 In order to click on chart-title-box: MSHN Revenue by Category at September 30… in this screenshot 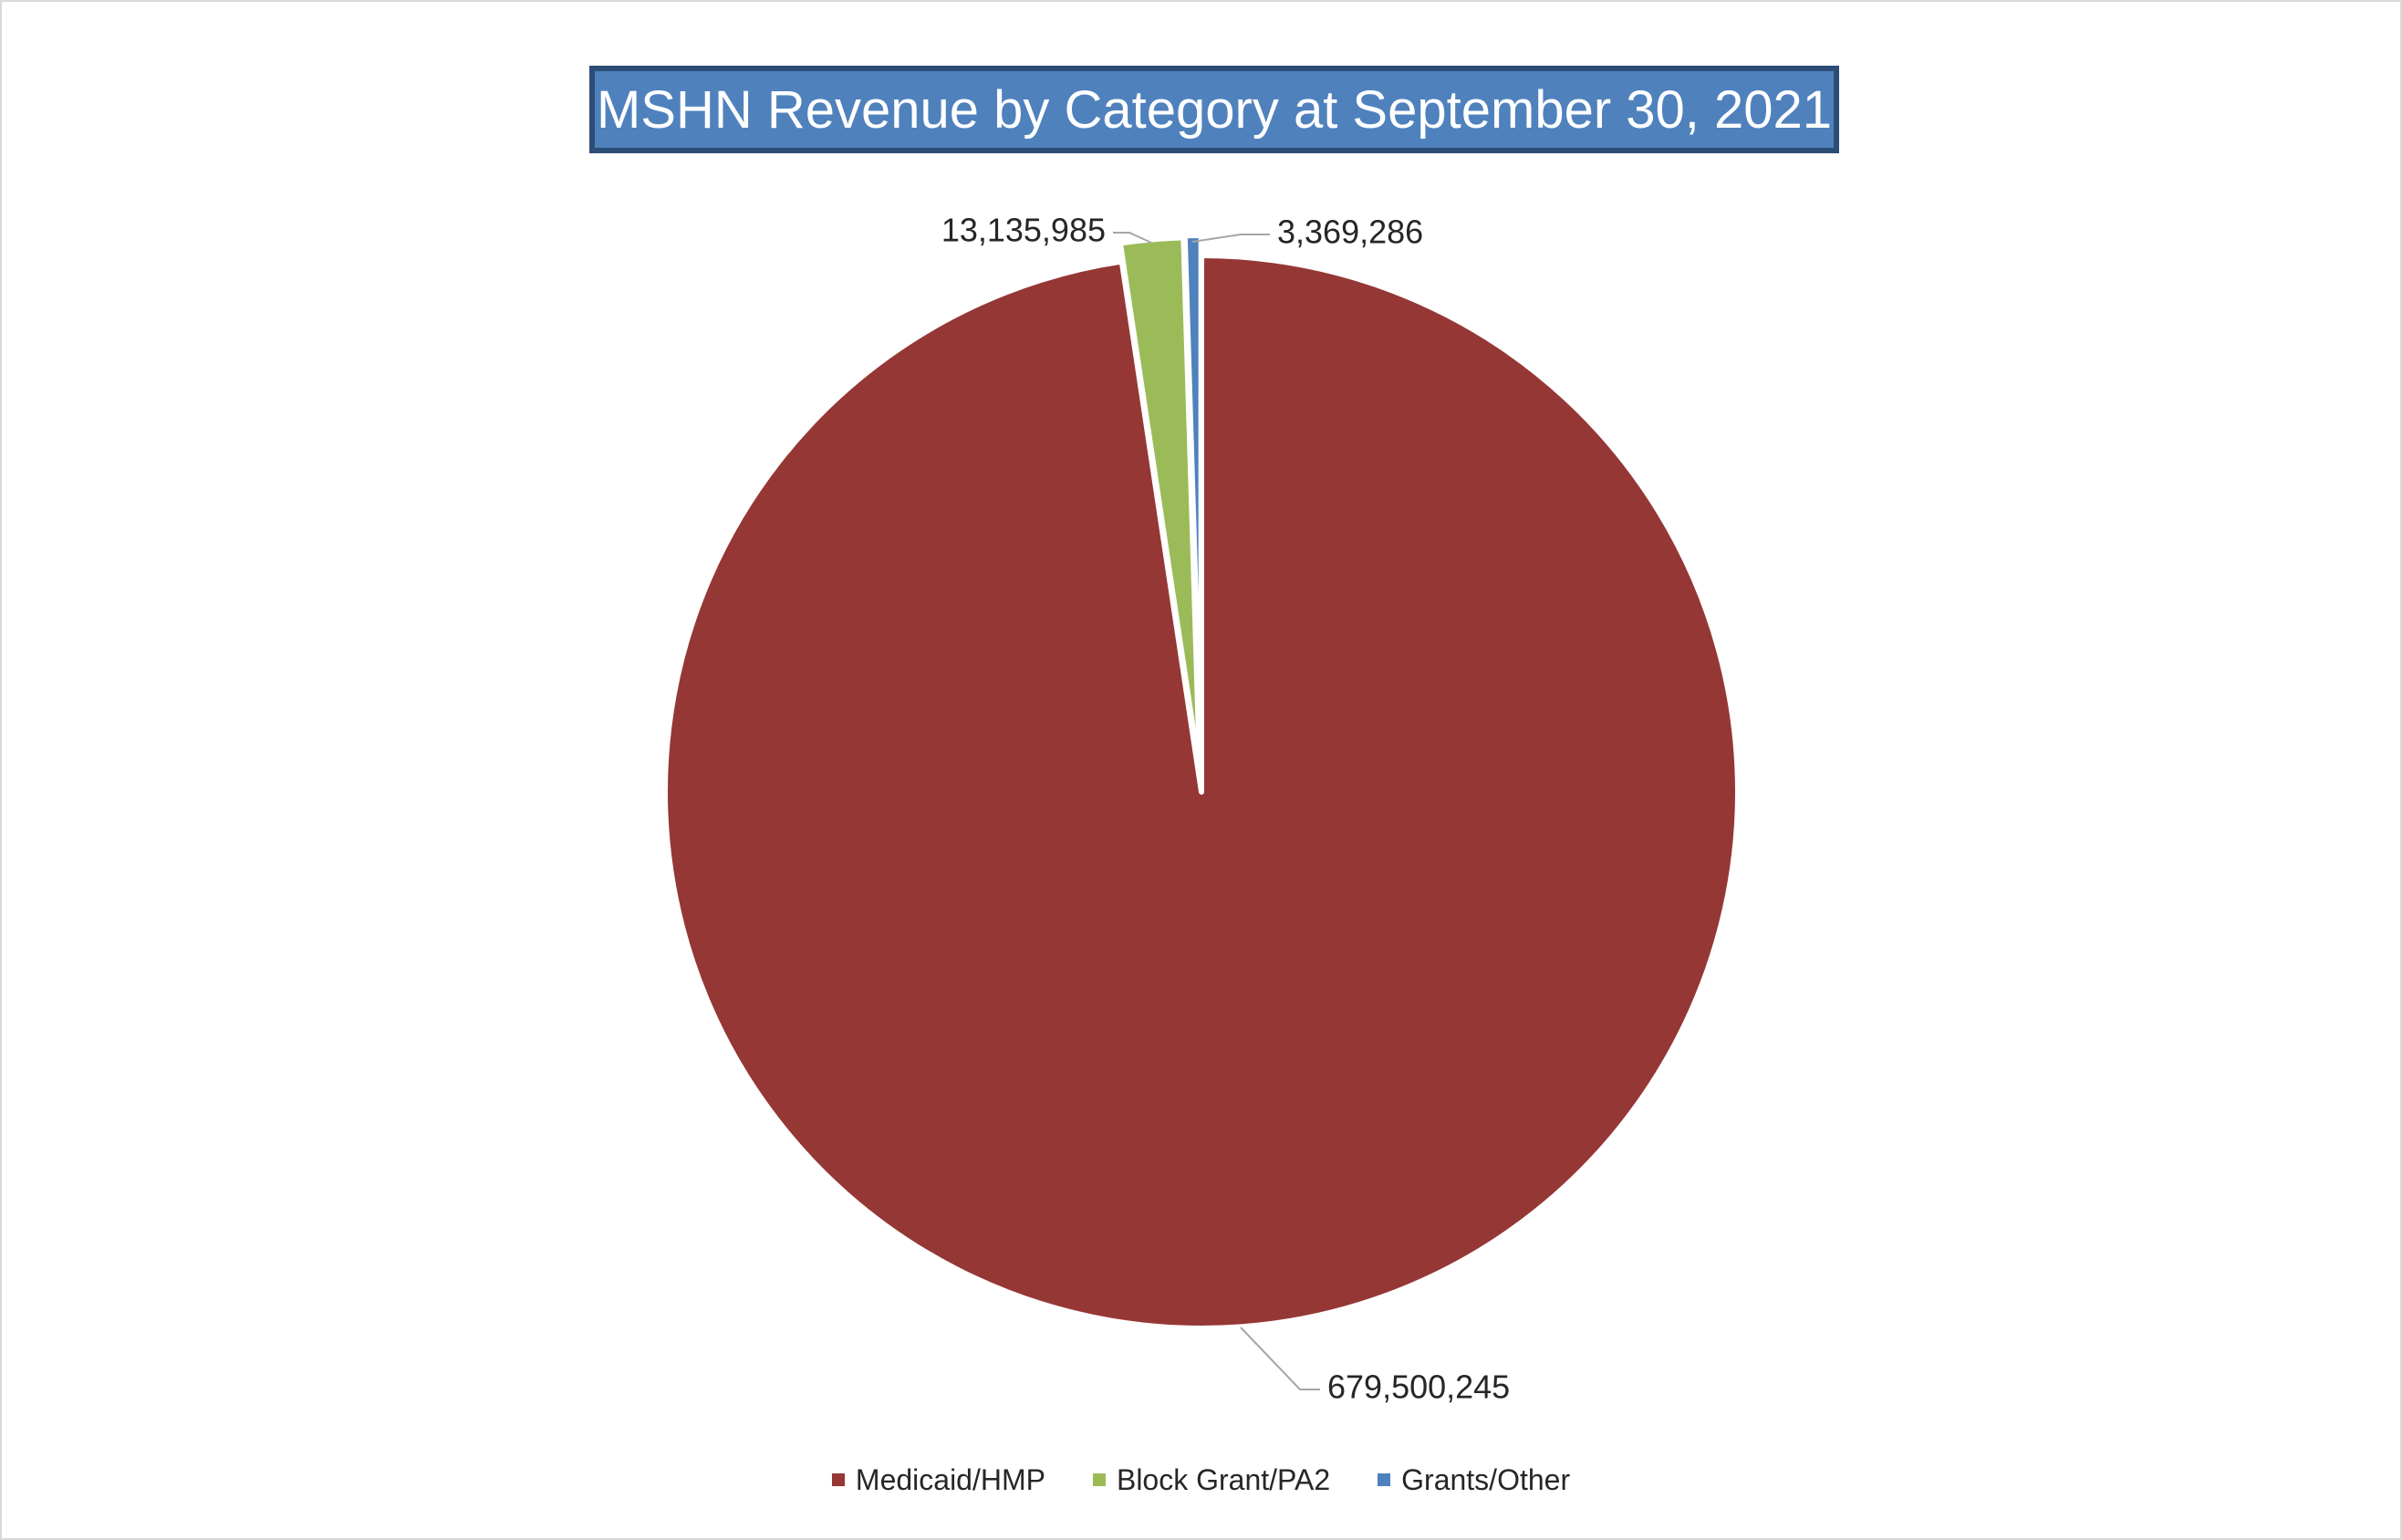, I will do `click(1214, 109)`.